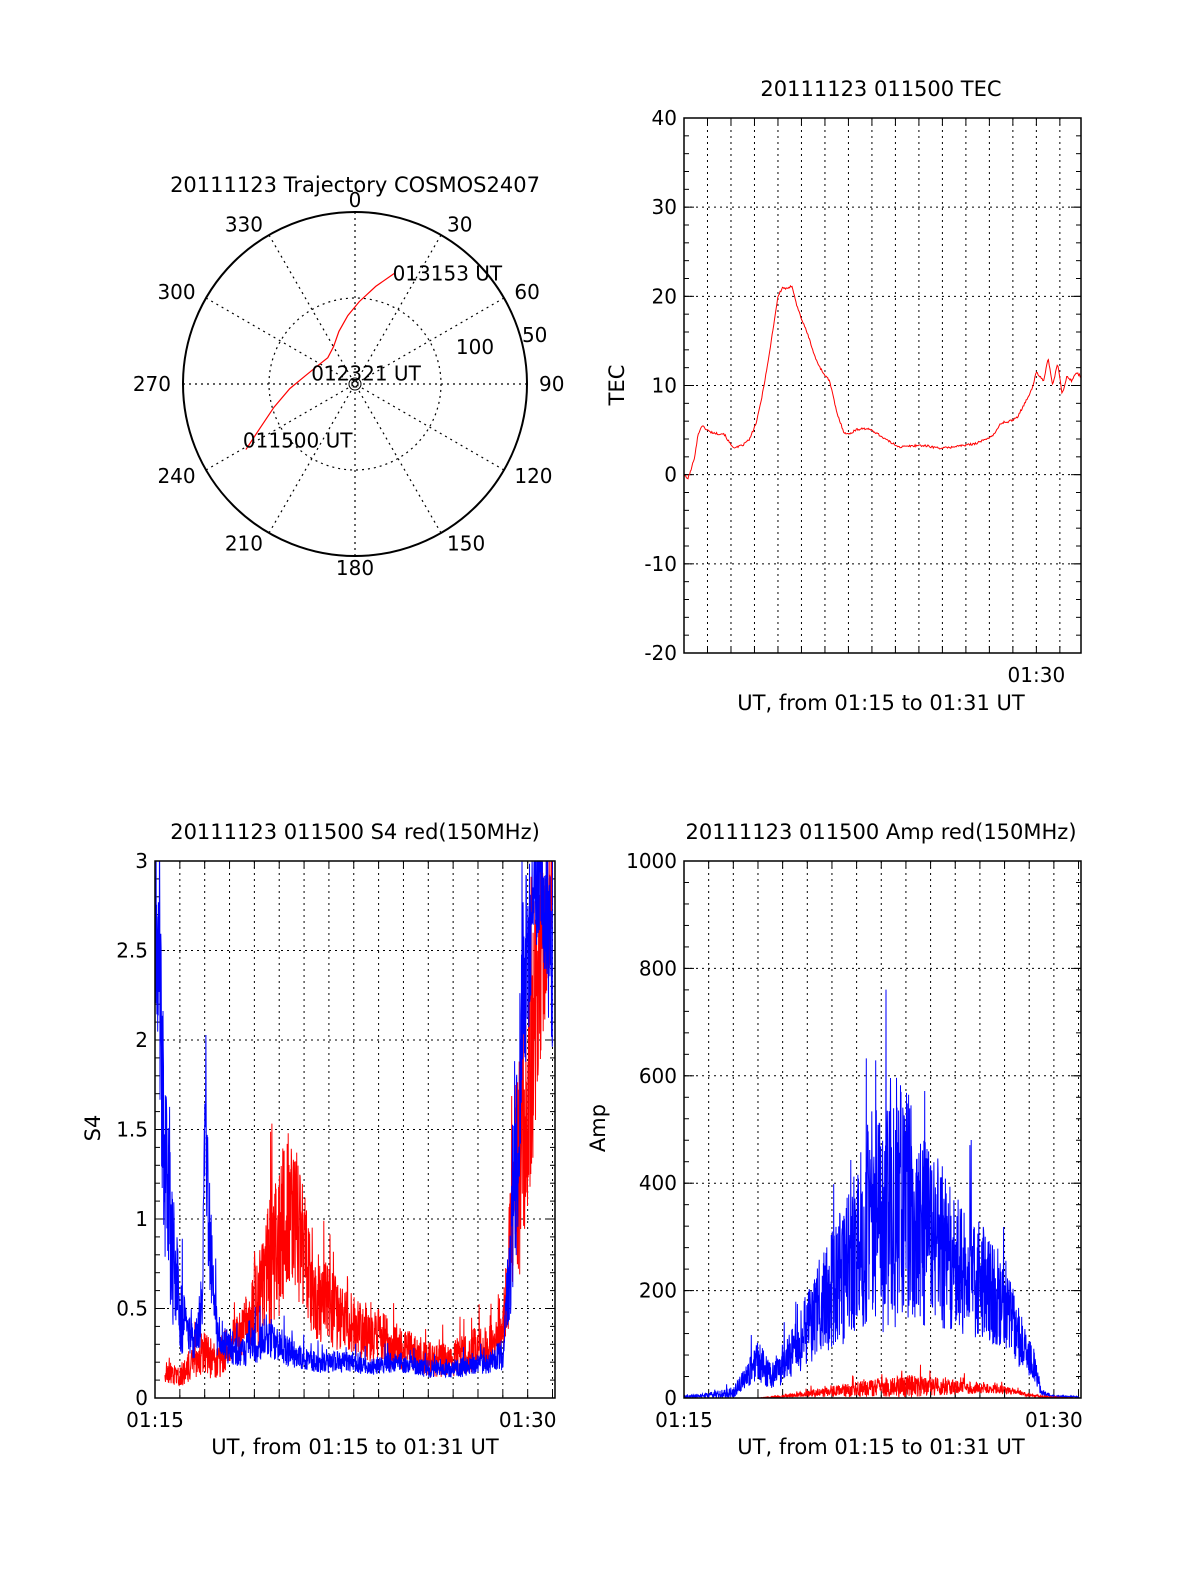 This screenshot has height=1575, width=1200. Describe the element at coordinates (93, 1128) in the screenshot. I see `s4-ylabel: S4` at that location.